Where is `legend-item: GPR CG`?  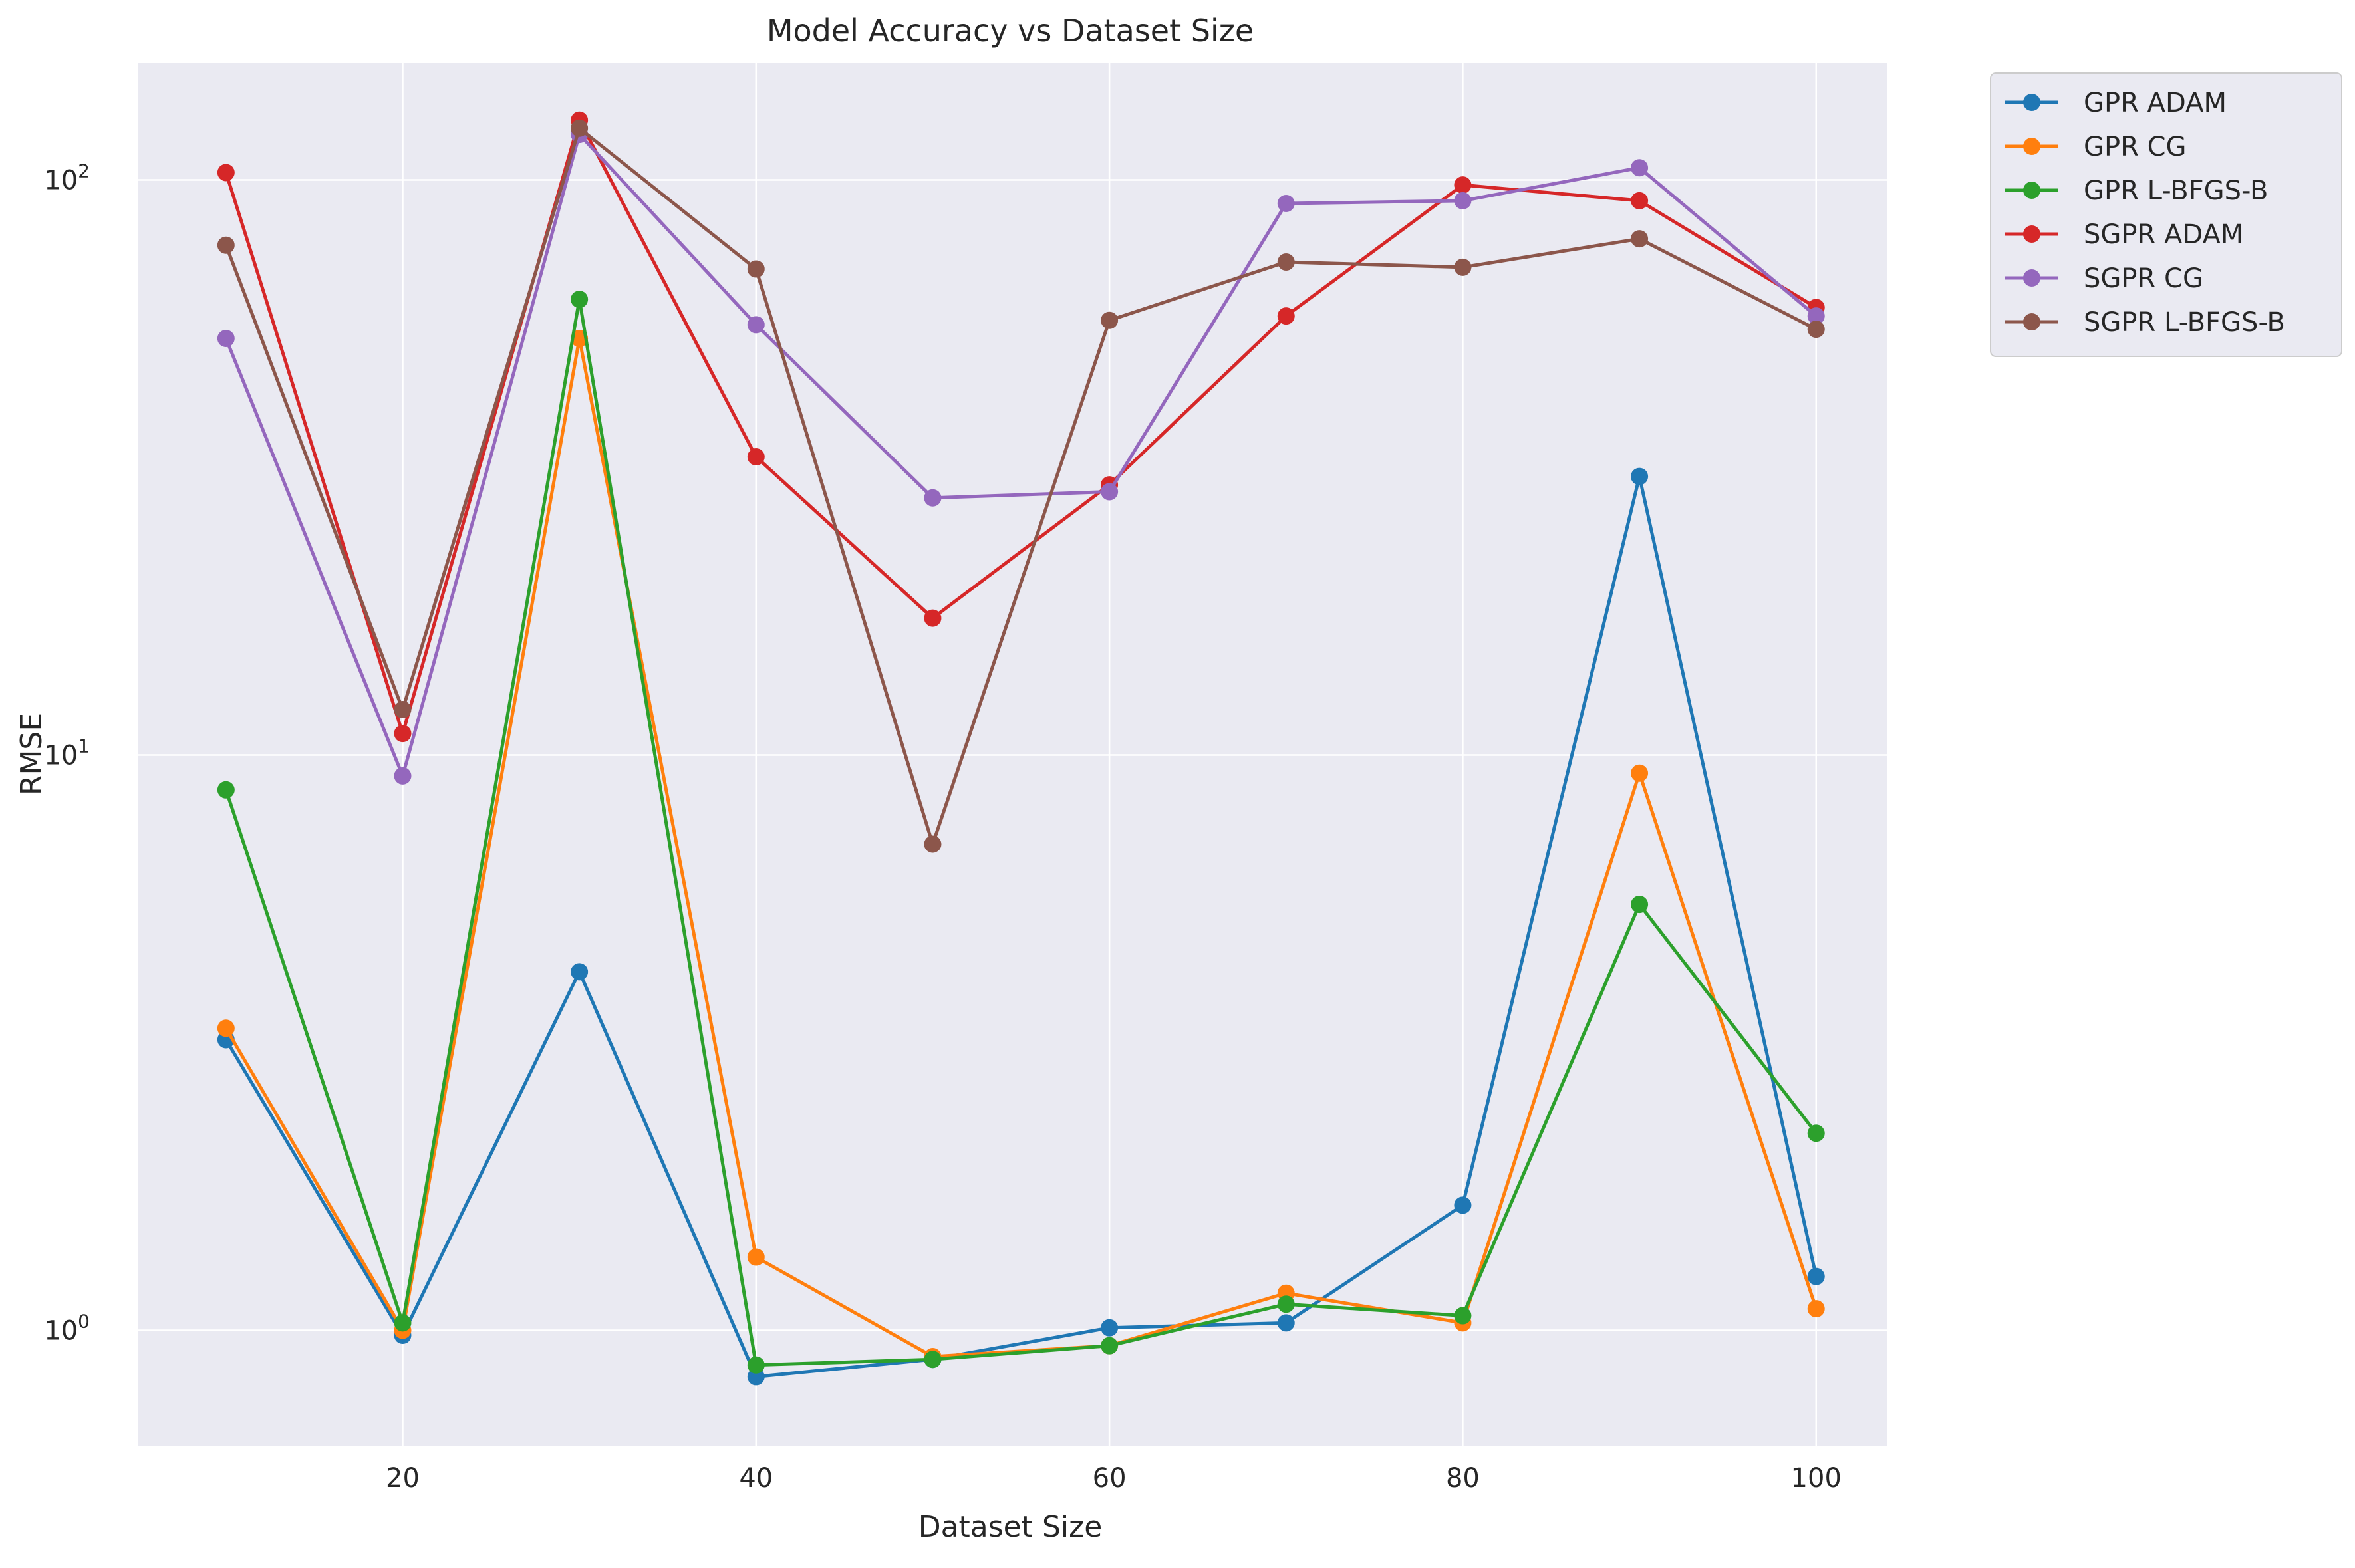 legend-item: GPR CG is located at coordinates (2096, 147).